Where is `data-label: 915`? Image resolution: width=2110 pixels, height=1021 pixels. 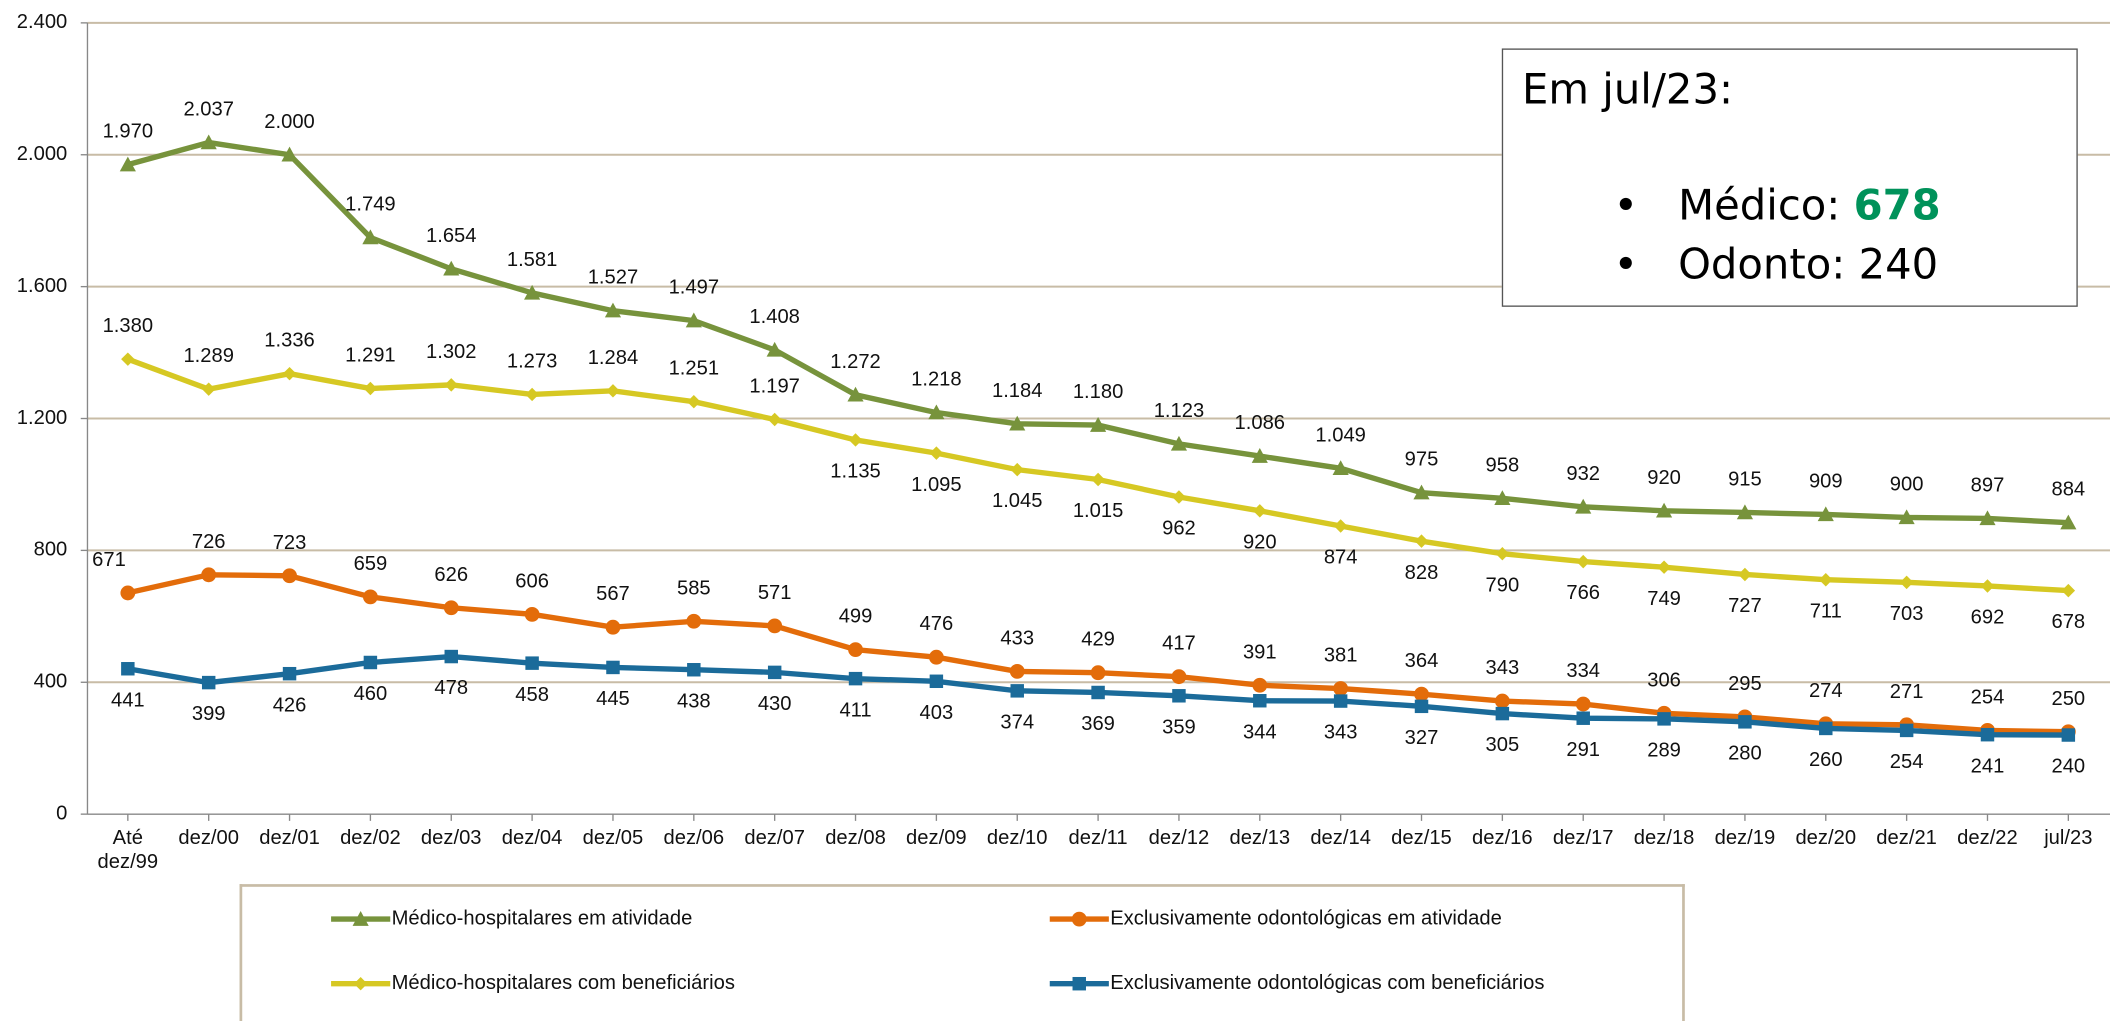
data-label: 915 is located at coordinates (1745, 480).